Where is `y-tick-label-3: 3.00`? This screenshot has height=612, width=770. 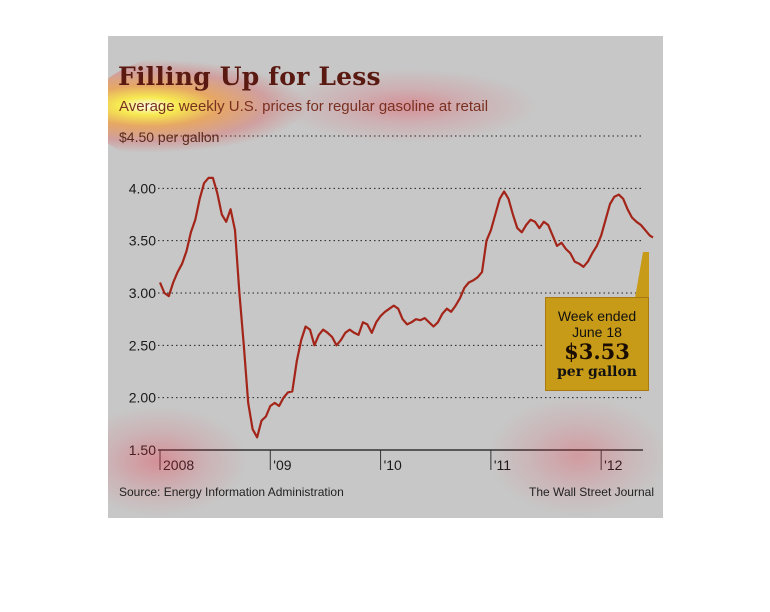 y-tick-label-3: 3.00 is located at coordinates (142, 293).